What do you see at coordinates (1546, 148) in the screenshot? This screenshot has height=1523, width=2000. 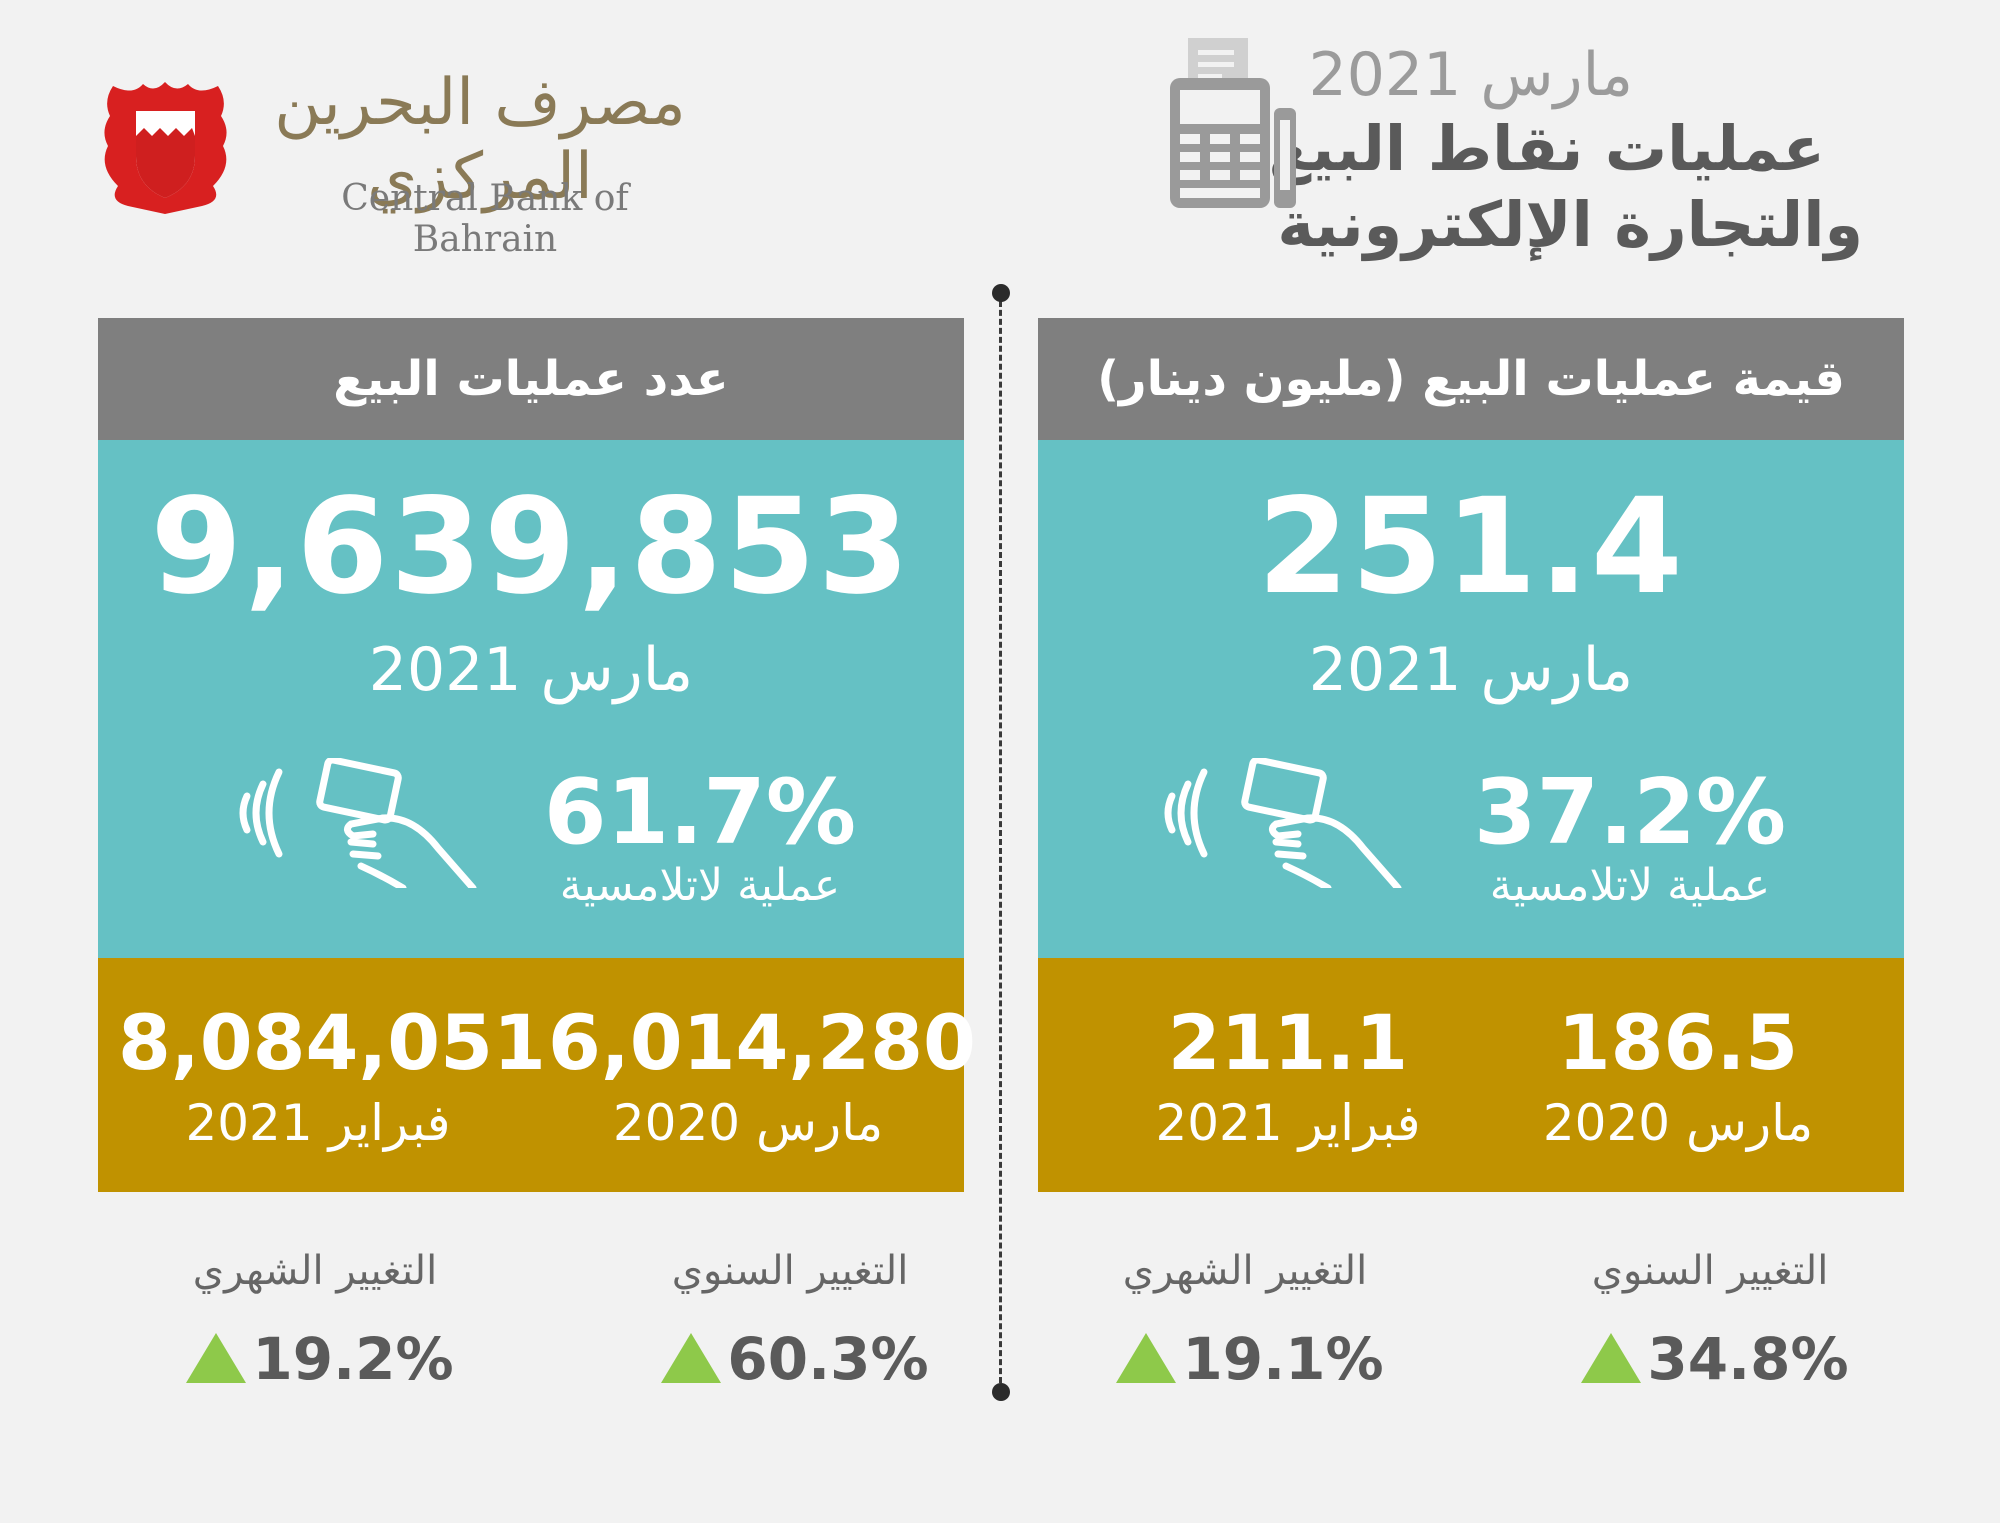 I see `report-title-line1: عمليات نقاط البيع` at bounding box center [1546, 148].